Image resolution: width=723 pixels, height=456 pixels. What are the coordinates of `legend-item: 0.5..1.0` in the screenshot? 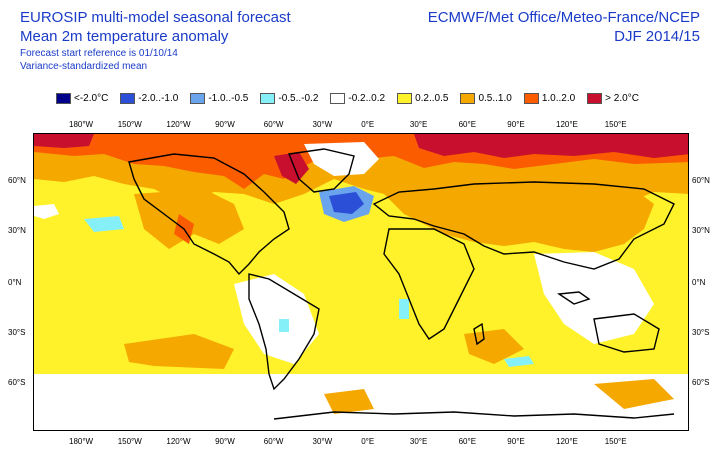 It's located at (486, 98).